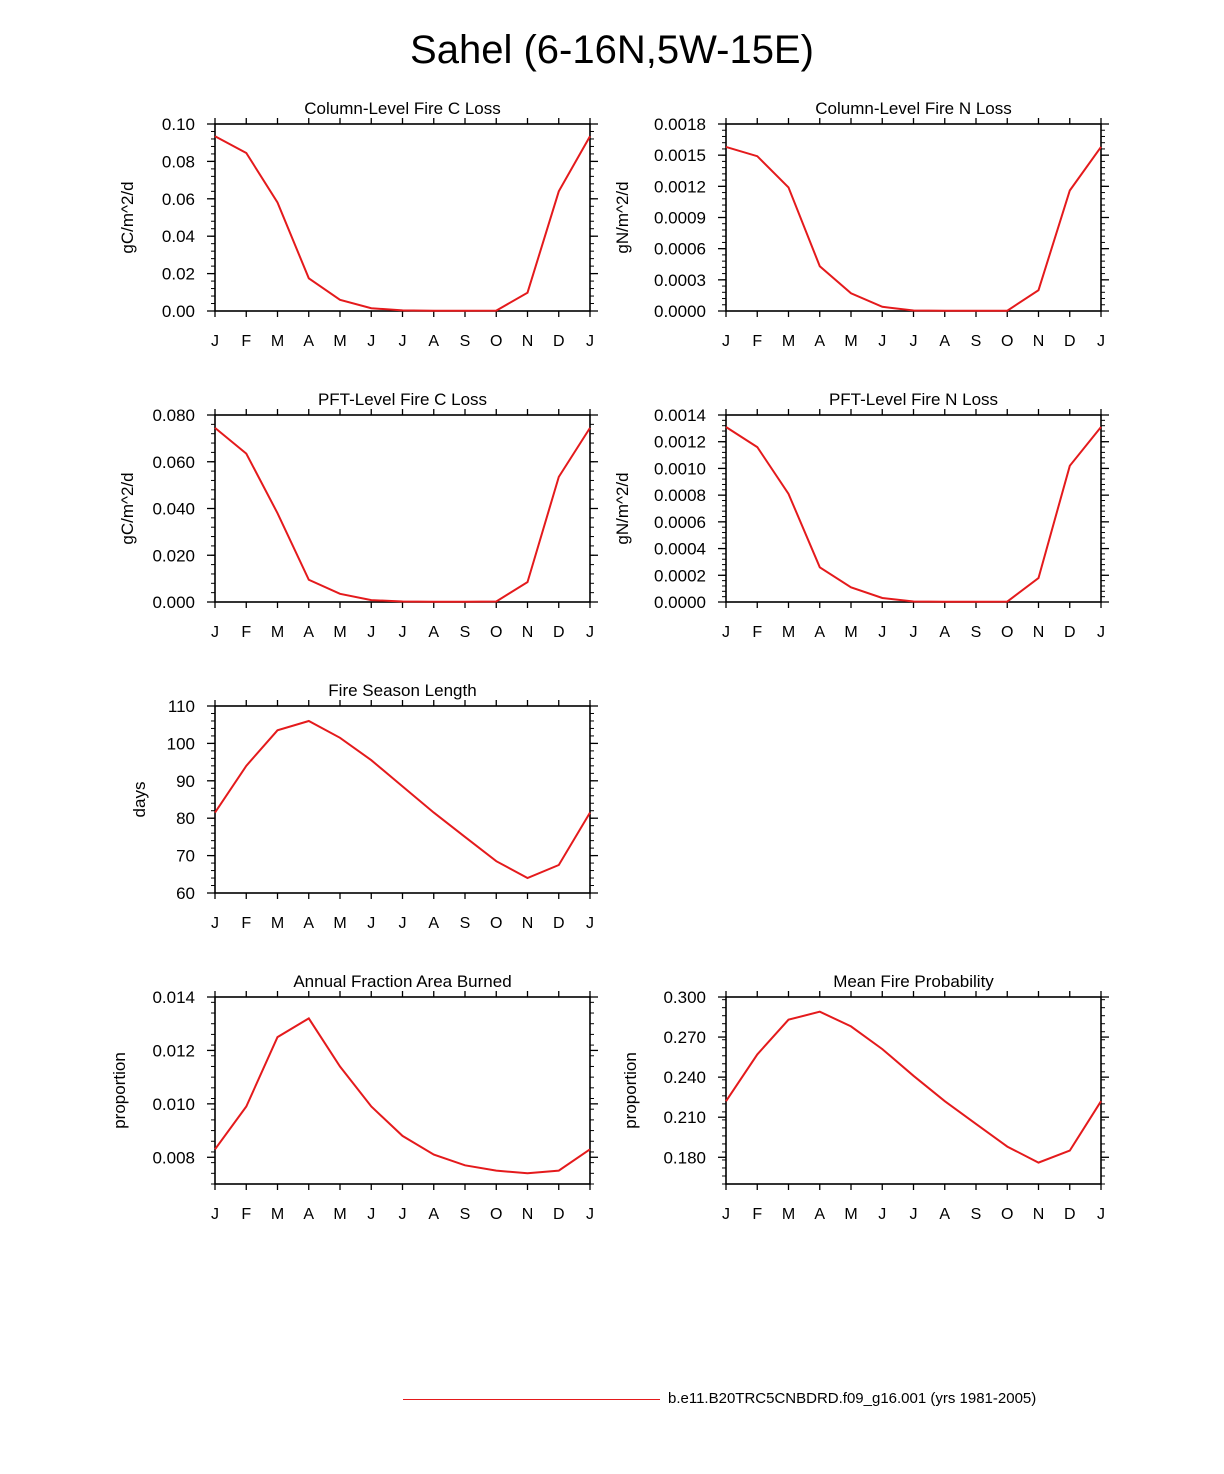 The width and height of the screenshot is (1224, 1474). I want to click on y-axis-label: gN/m^2/d, so click(622, 217).